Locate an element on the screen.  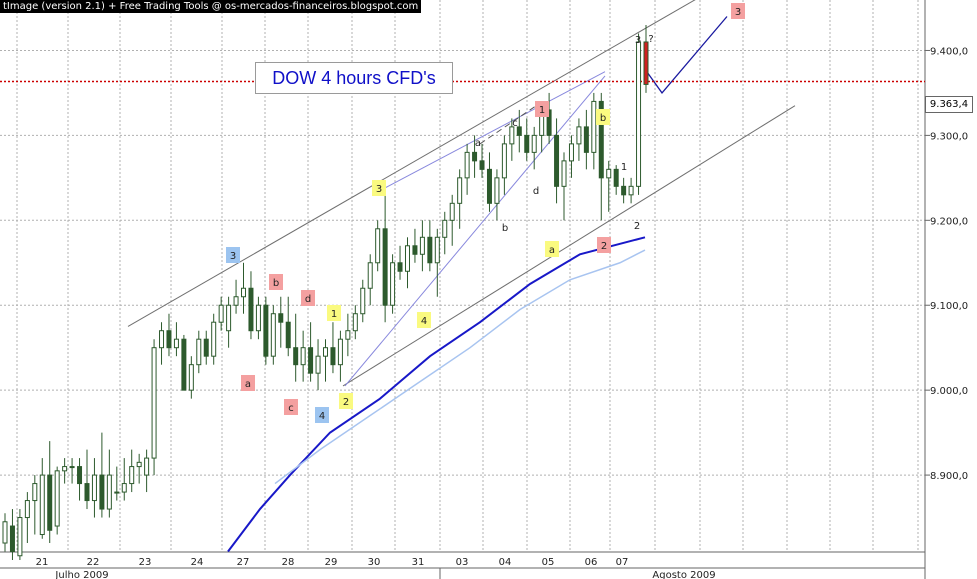
annotation-text: ? is located at coordinates (650, 39).